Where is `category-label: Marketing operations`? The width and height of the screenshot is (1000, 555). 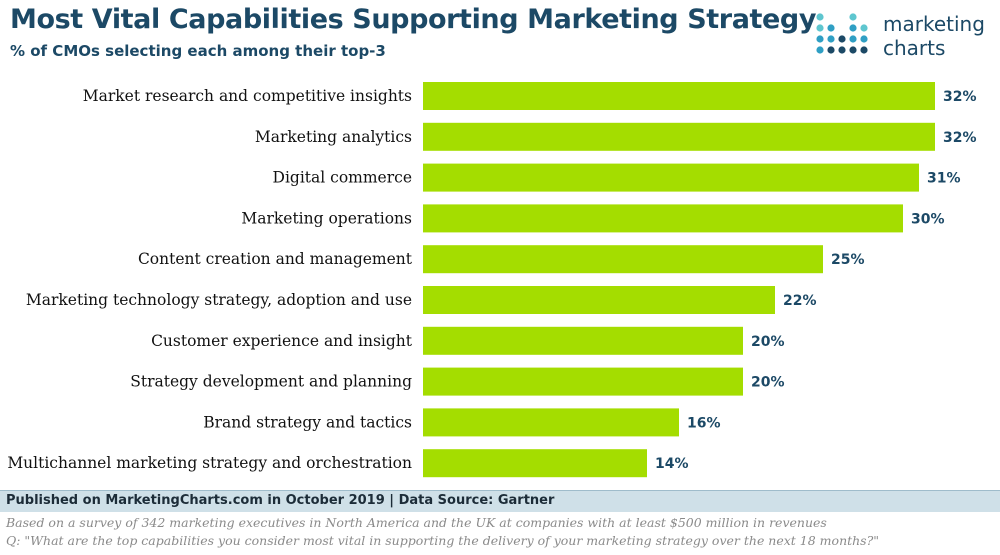 category-label: Marketing operations is located at coordinates (326, 218).